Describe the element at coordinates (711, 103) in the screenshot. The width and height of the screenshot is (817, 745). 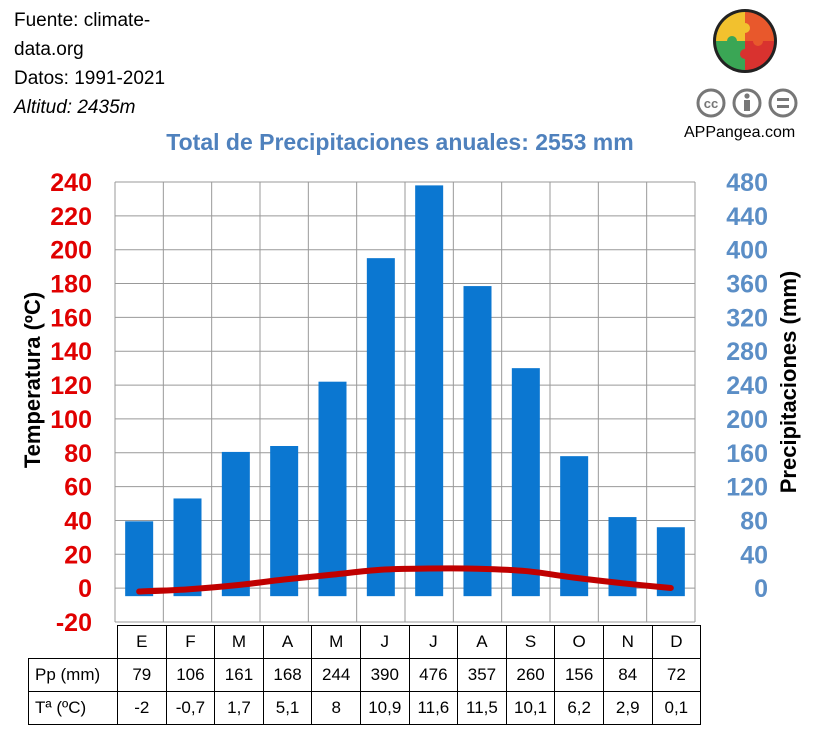
I see `svg-text: cc` at that location.